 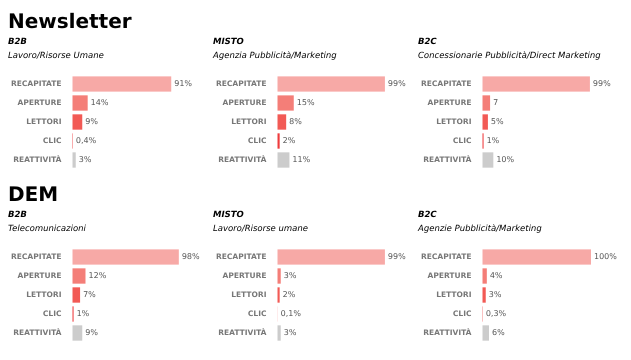 What do you see at coordinates (291, 313) in the screenshot?
I see `data-label: 0,1%` at bounding box center [291, 313].